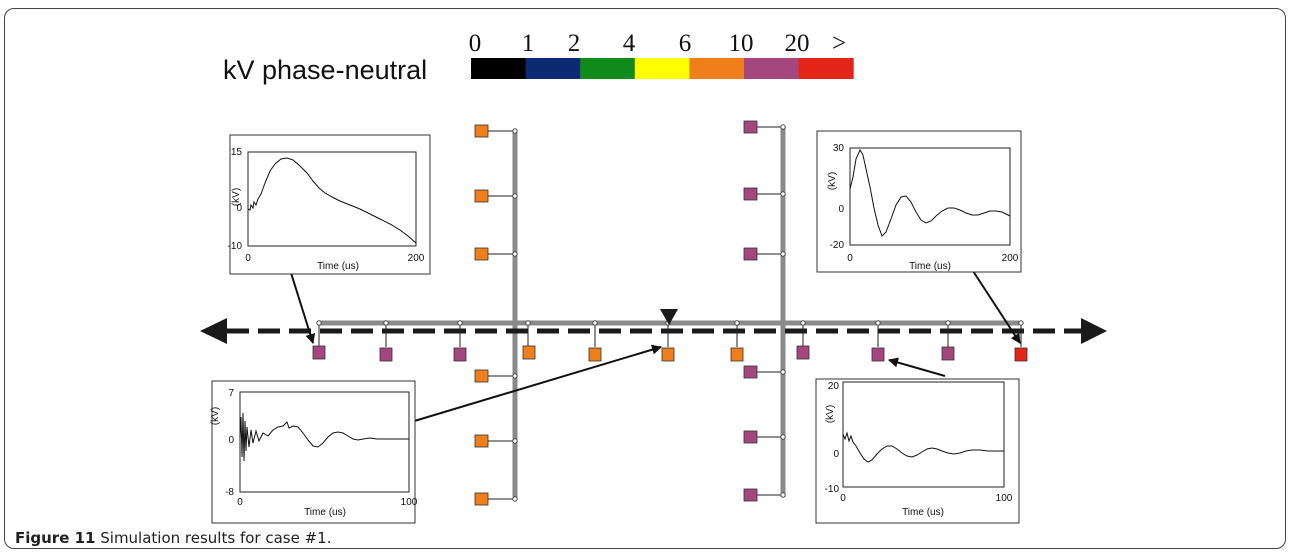 The height and width of the screenshot is (555, 1292). I want to click on y-tick-label: 15, so click(237, 152).